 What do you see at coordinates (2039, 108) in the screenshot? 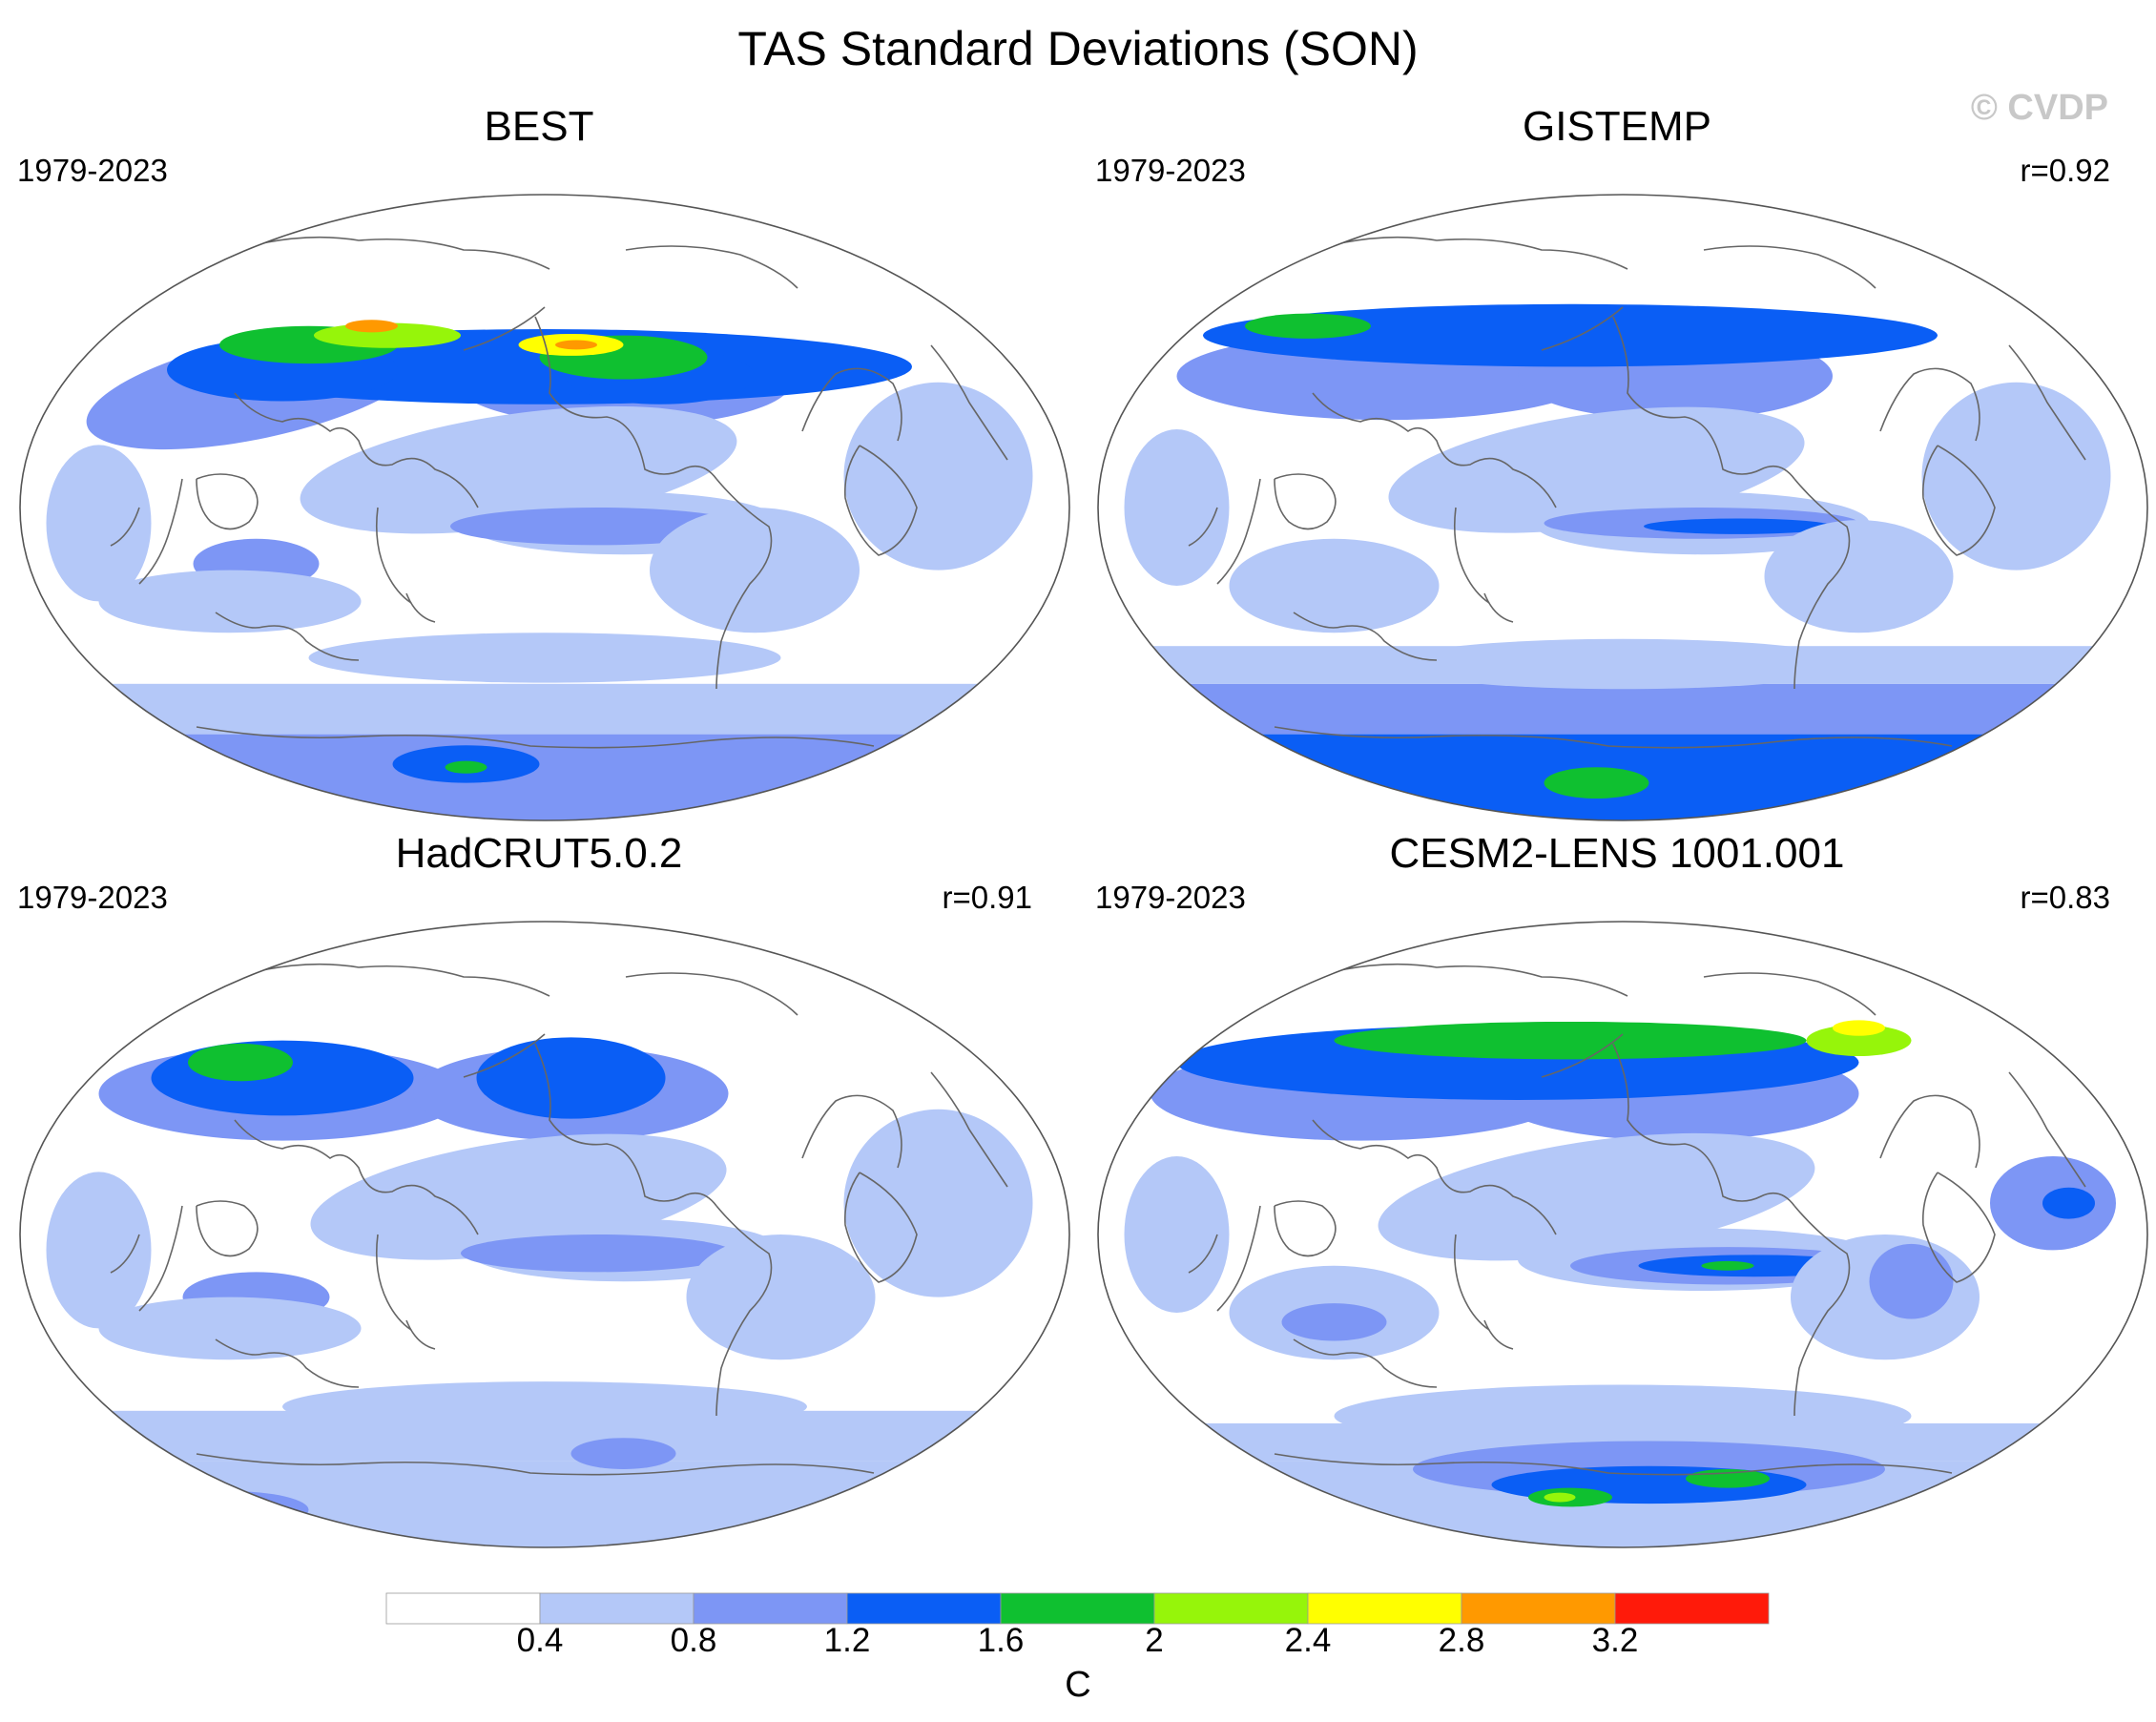
I see `cvdp-watermark: © CVDP` at bounding box center [2039, 108].